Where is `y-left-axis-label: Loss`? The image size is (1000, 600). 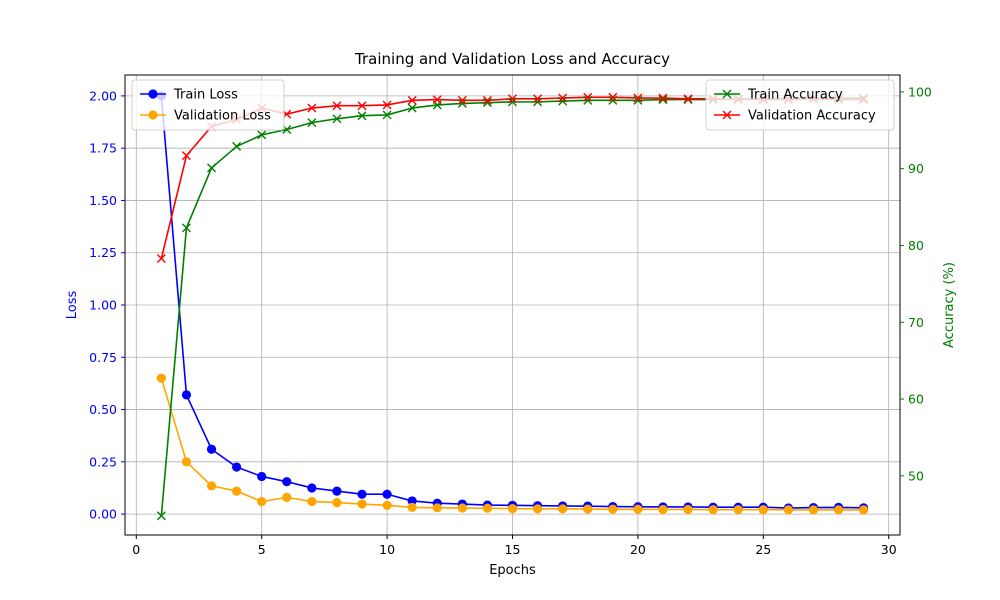
y-left-axis-label: Loss is located at coordinates (72, 305).